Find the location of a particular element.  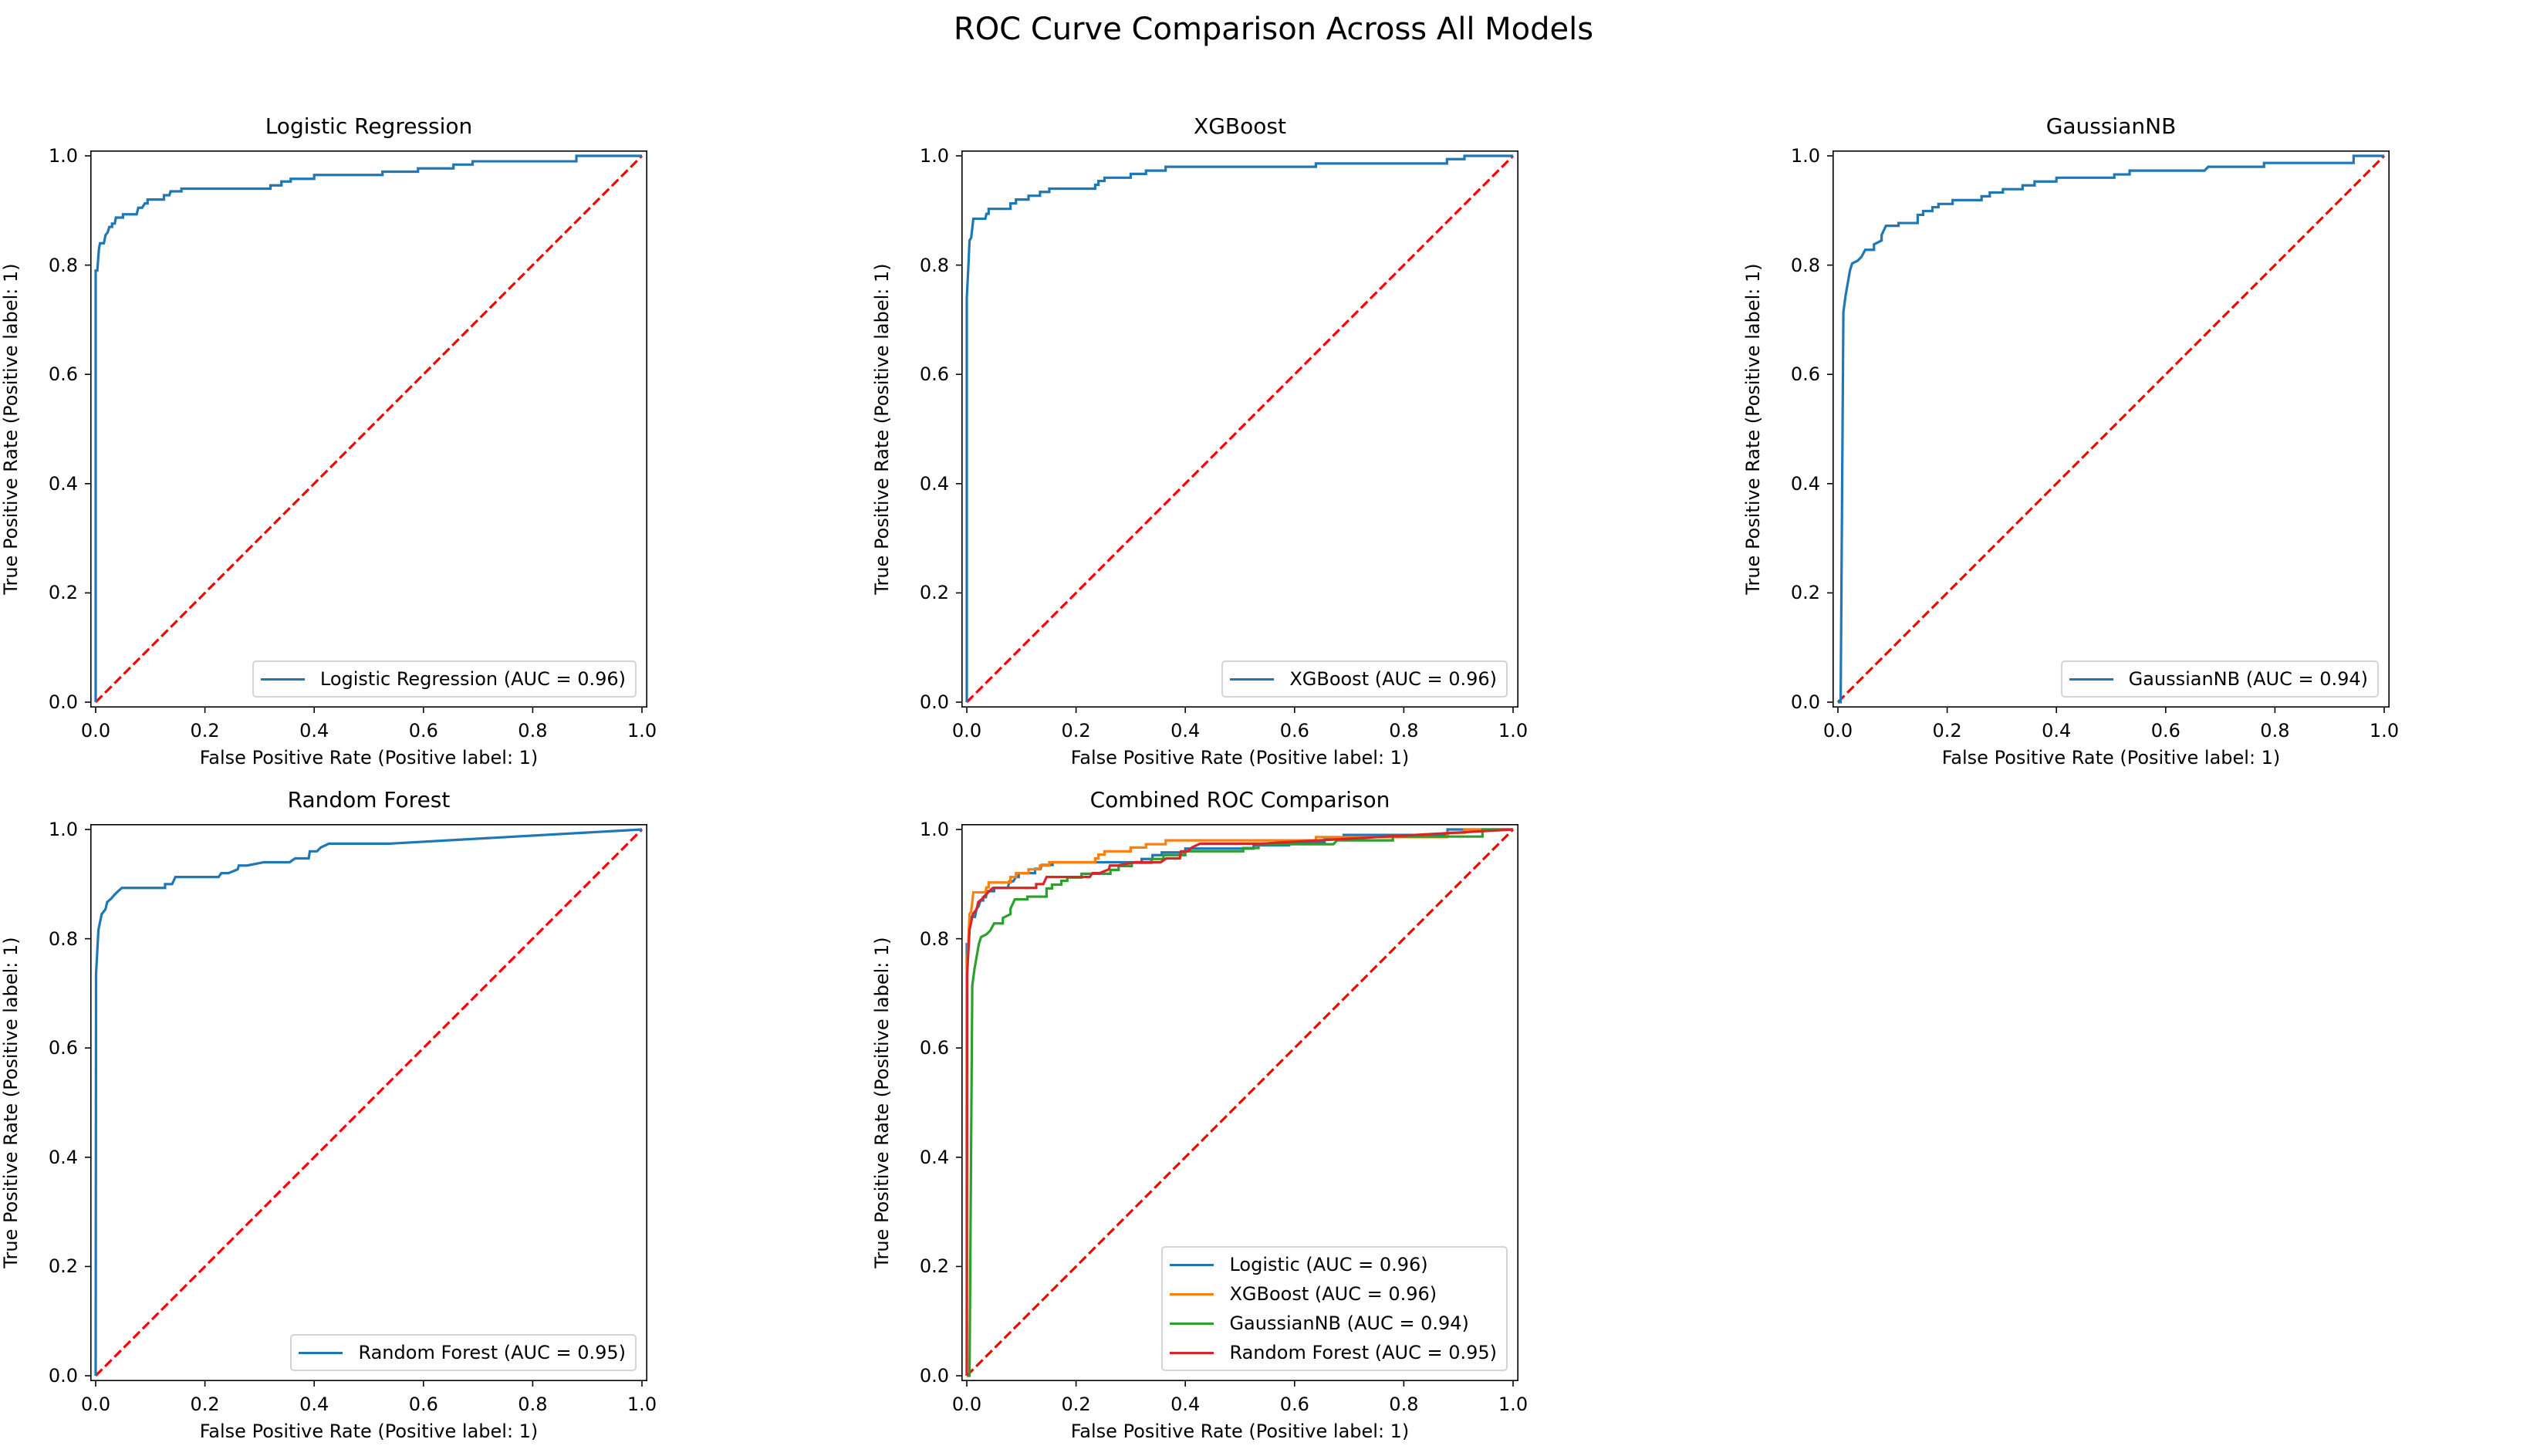

subplot-title: XGBoost is located at coordinates (1240, 126).